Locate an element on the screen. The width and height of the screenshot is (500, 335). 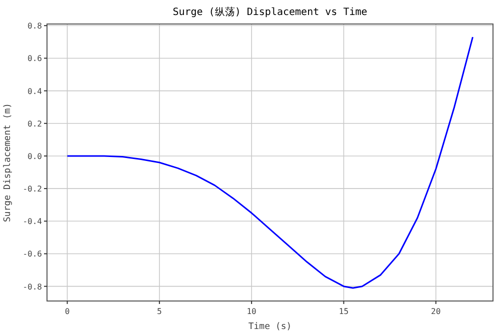
y-tick-label: 0.0 is located at coordinates (35, 156).